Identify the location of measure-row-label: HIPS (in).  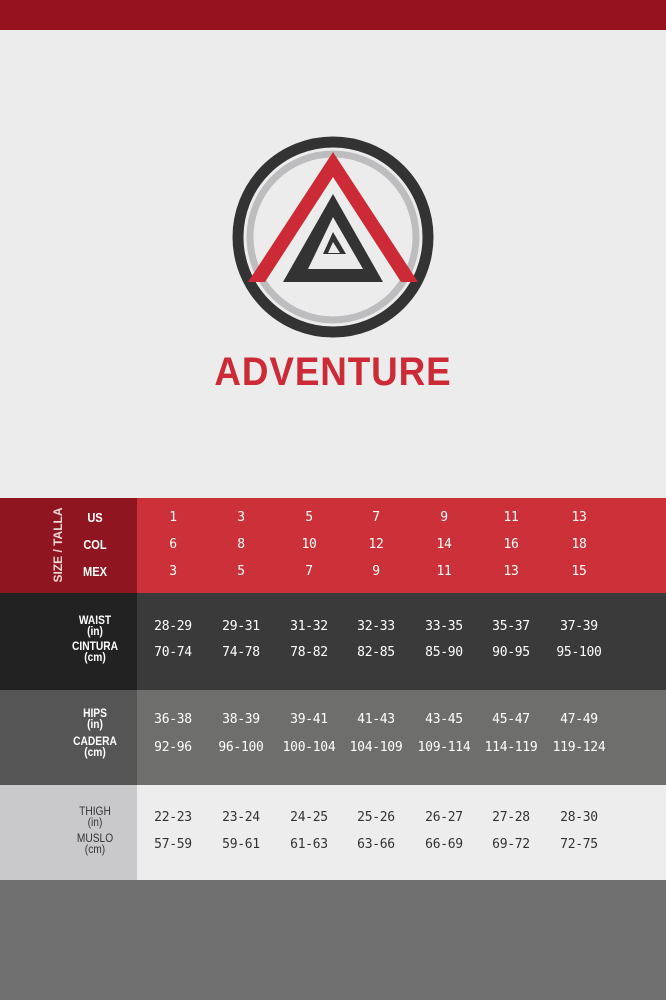
(95, 718).